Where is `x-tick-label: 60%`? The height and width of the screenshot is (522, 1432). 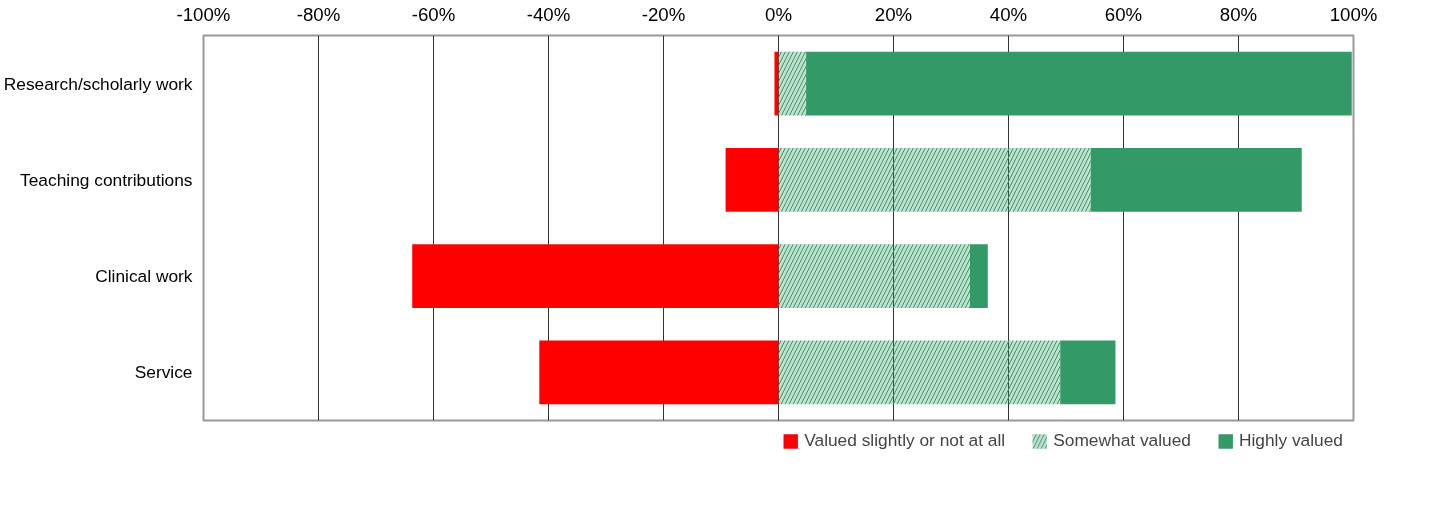
x-tick-label: 60% is located at coordinates (1123, 14).